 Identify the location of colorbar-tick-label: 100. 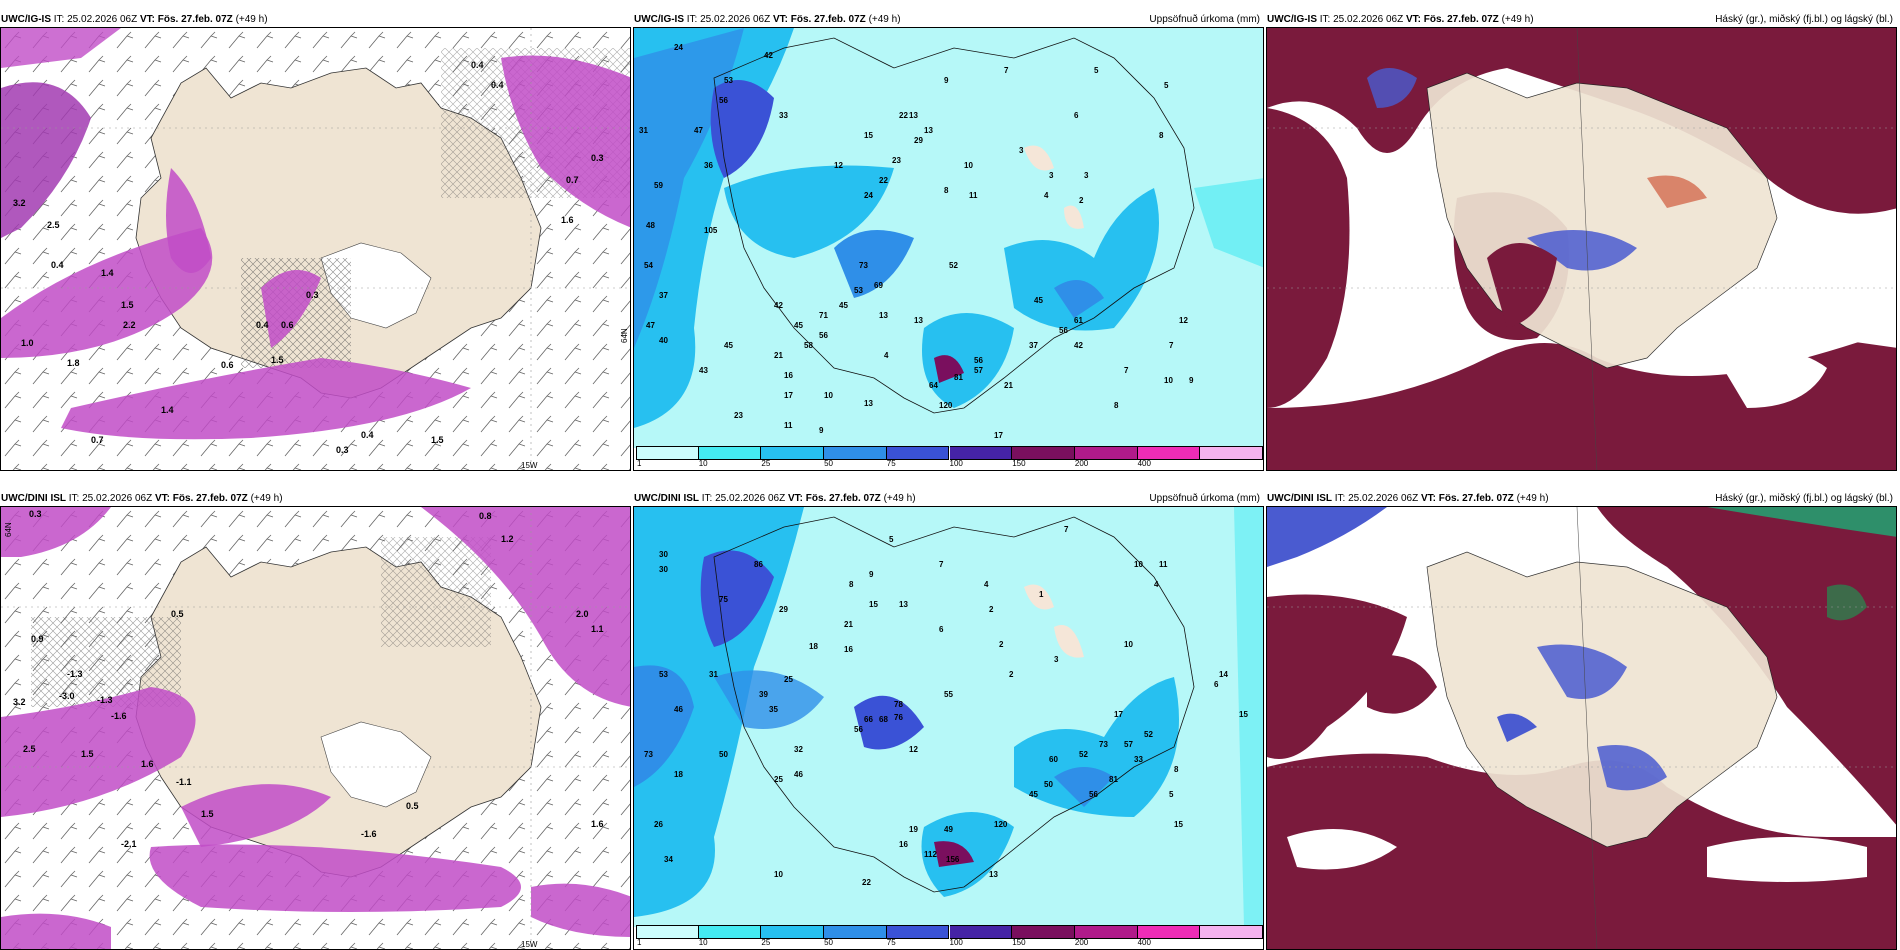
(956, 463).